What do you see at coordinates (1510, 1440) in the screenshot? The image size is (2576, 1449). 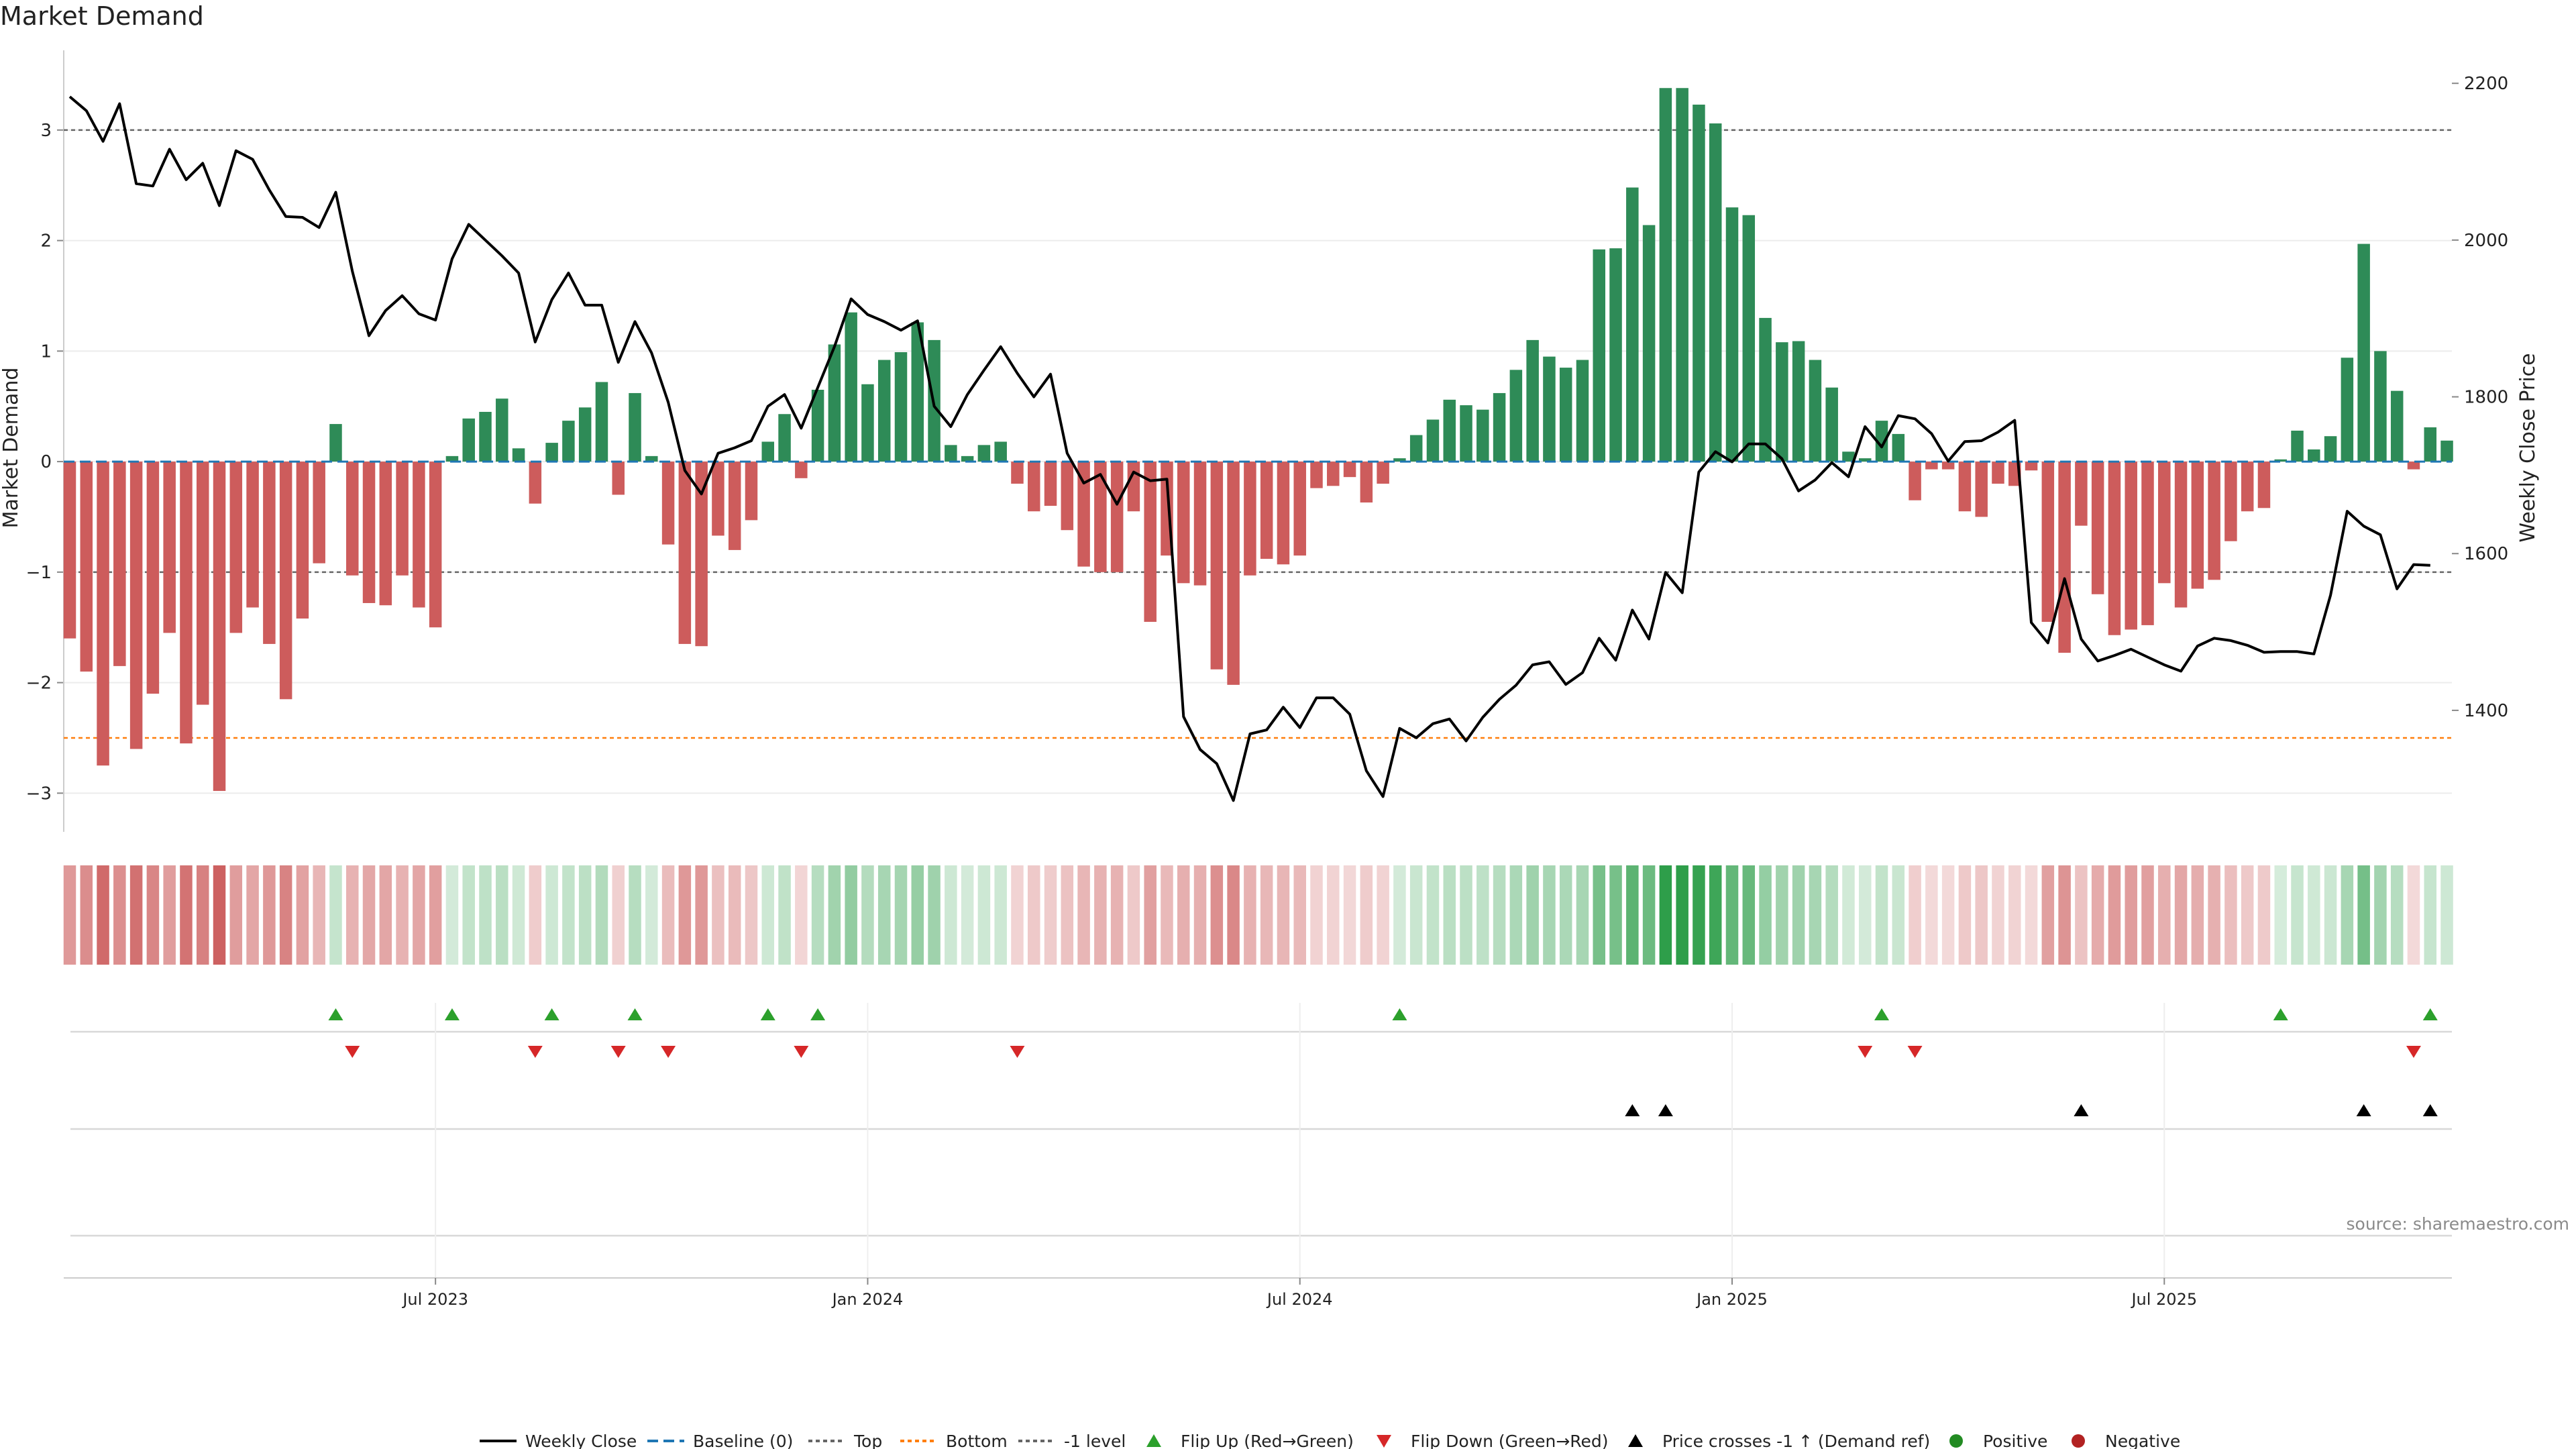 I see `legend-label: Flip Down (Green→Red)` at bounding box center [1510, 1440].